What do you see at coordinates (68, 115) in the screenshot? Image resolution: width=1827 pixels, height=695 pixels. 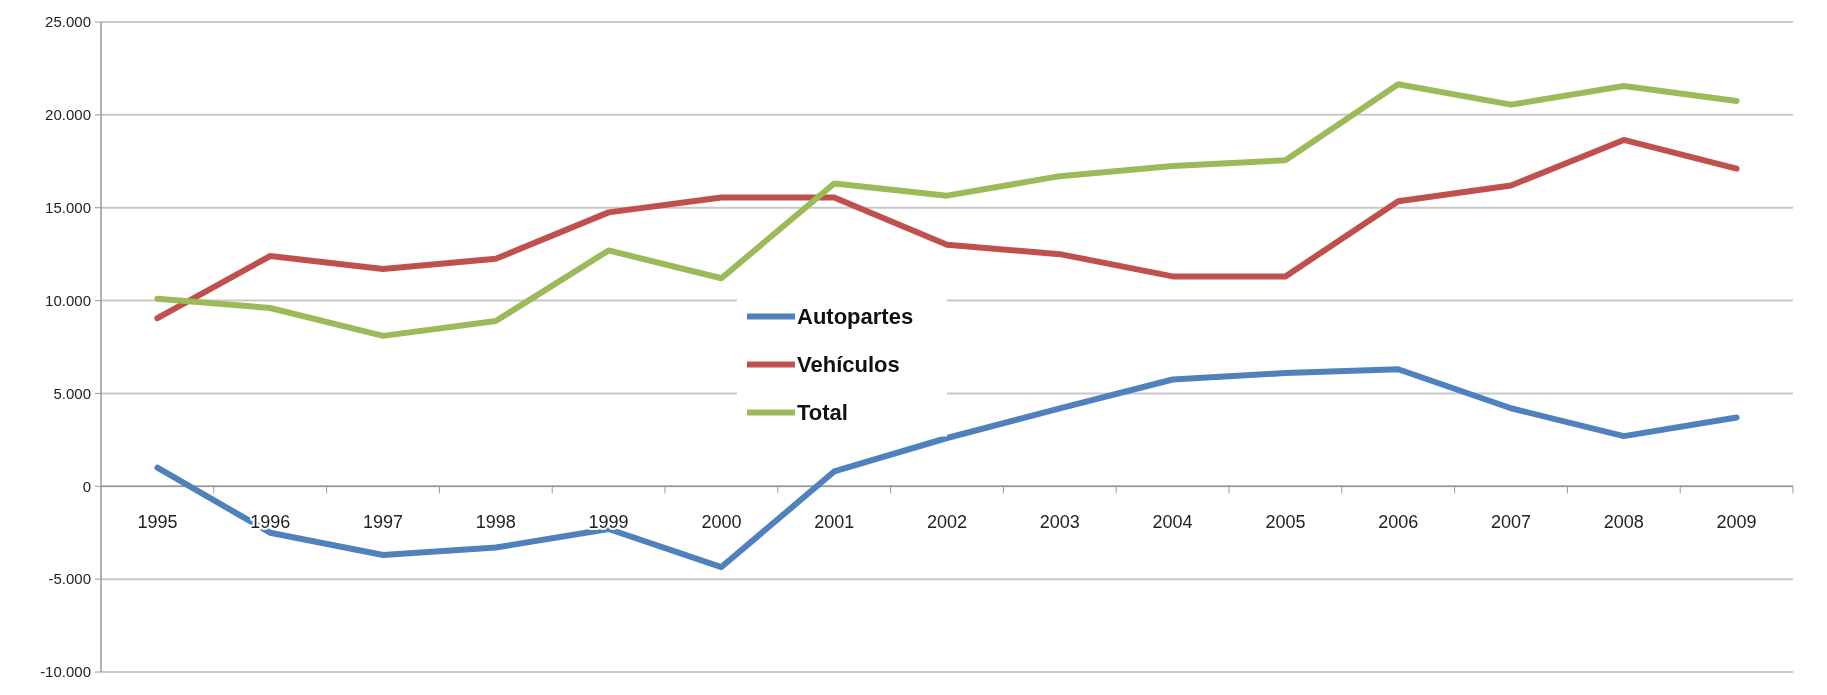 I see `y-tick-label: 20.000` at bounding box center [68, 115].